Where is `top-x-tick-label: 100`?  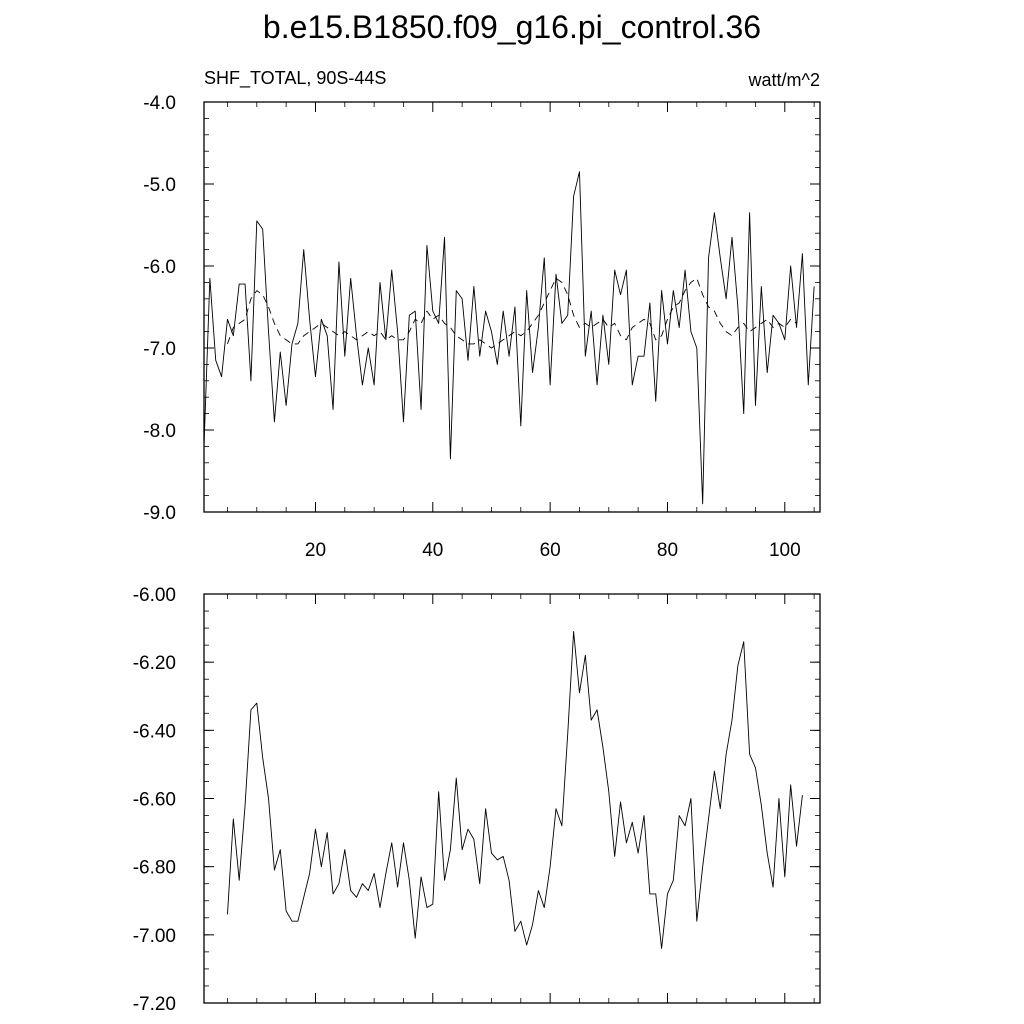
top-x-tick-label: 100 is located at coordinates (785, 550).